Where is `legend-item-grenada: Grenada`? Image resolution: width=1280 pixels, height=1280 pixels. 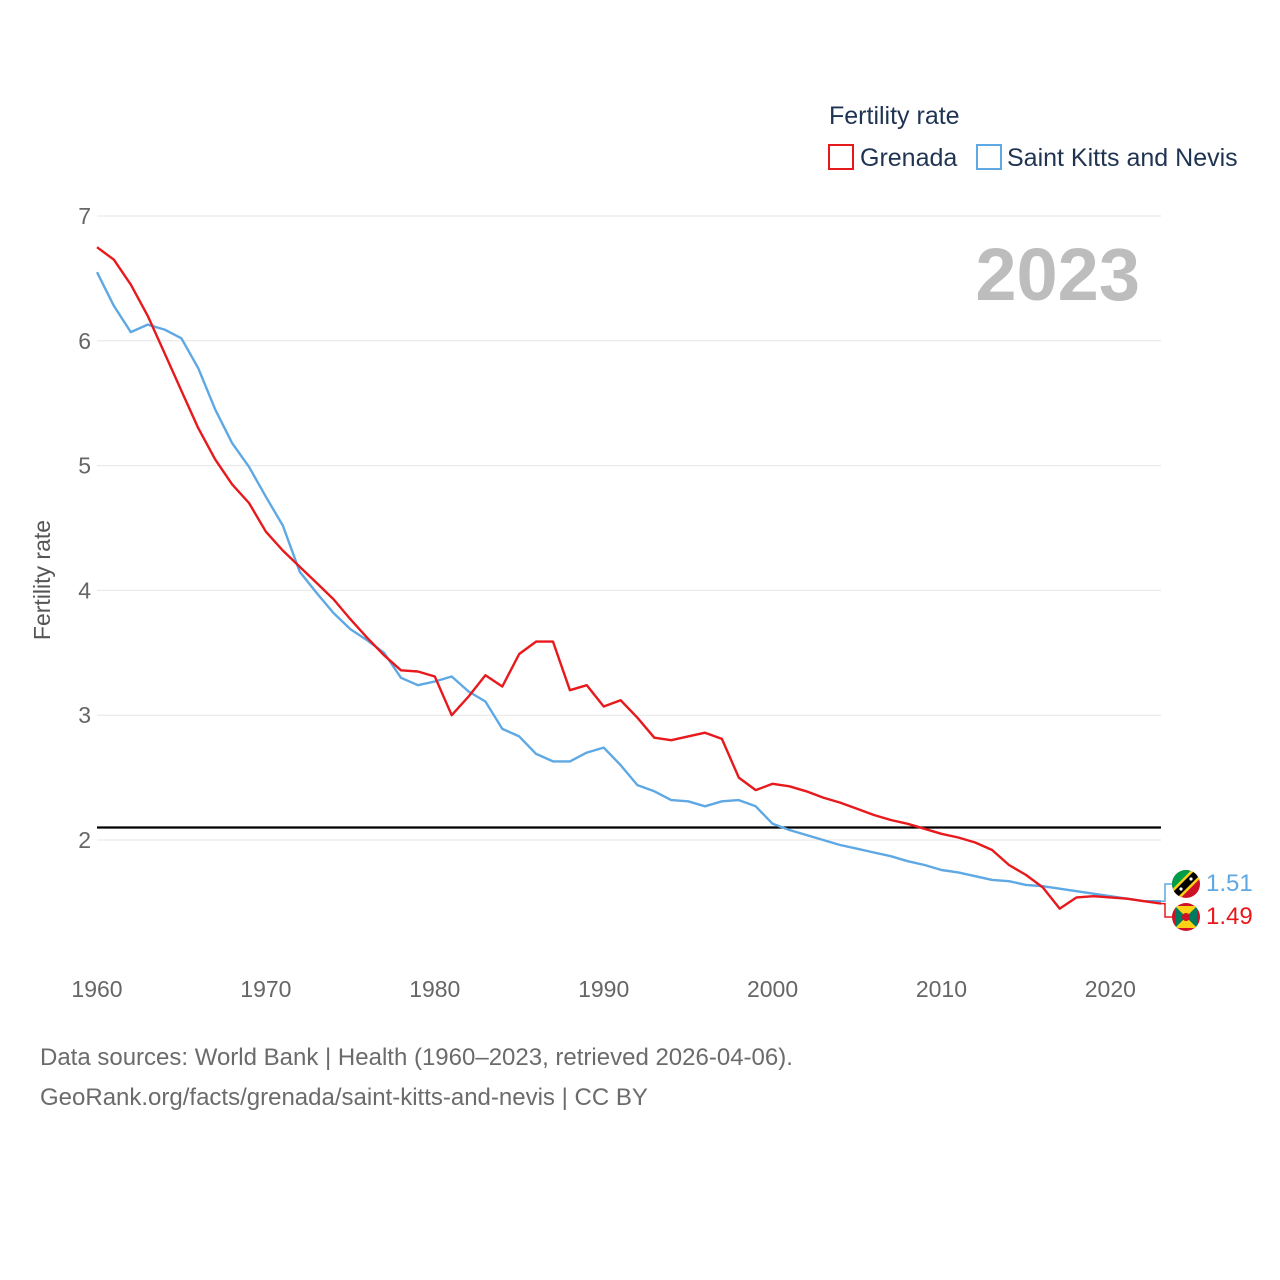
legend-item-grenada: Grenada is located at coordinates (892, 158).